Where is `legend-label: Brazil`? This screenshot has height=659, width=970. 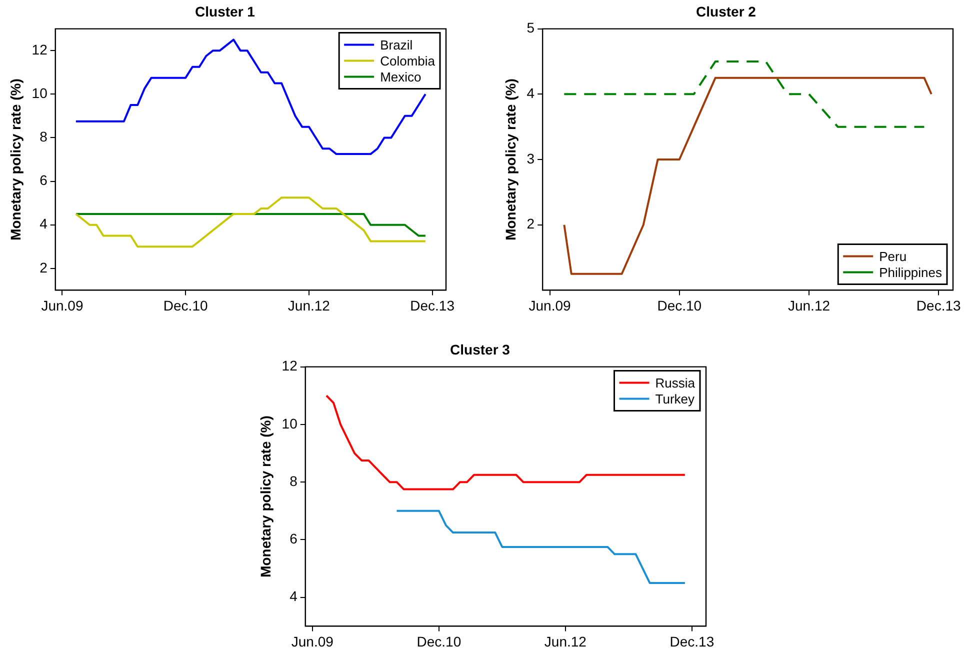
legend-label: Brazil is located at coordinates (396, 44).